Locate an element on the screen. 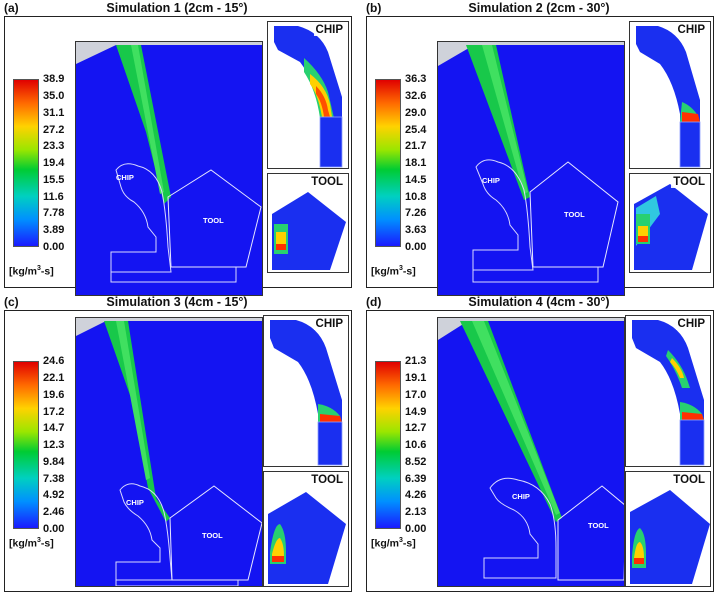 This screenshot has width=720, height=593. scale-tick: 35.0 is located at coordinates (54, 96).